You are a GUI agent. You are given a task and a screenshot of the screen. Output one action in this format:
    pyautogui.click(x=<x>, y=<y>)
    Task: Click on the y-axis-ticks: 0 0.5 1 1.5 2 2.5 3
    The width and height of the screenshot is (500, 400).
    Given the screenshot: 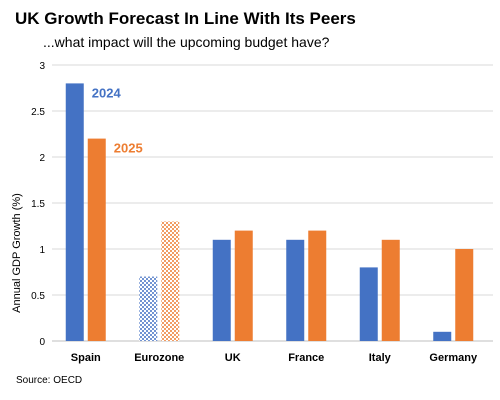 What is the action you would take?
    pyautogui.click(x=38, y=204)
    